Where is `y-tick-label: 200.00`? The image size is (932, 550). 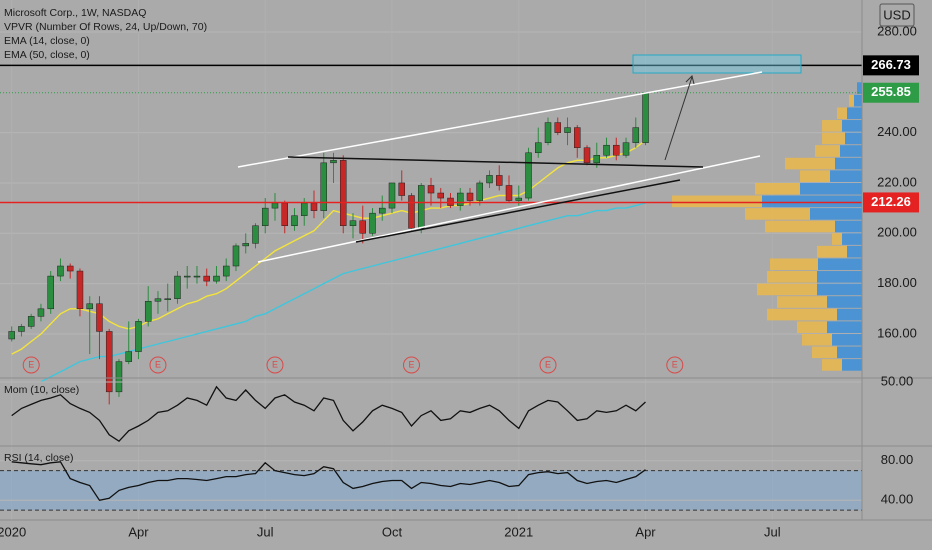 y-tick-label: 200.00 is located at coordinates (897, 232).